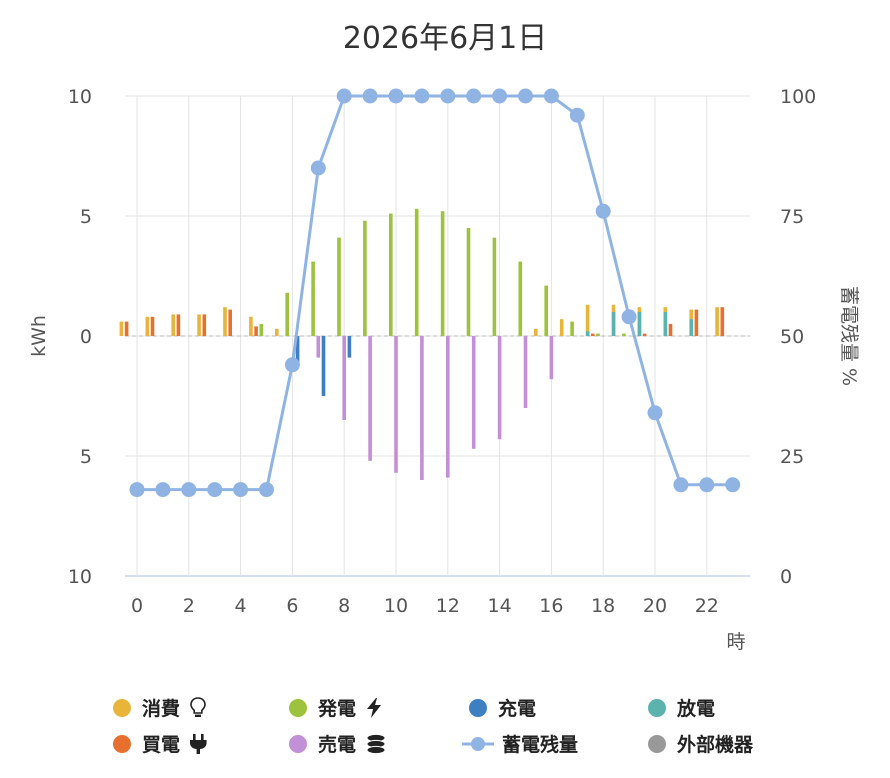 This screenshot has width=890, height=778. I want to click on bar-買電-23, so click(722, 321).